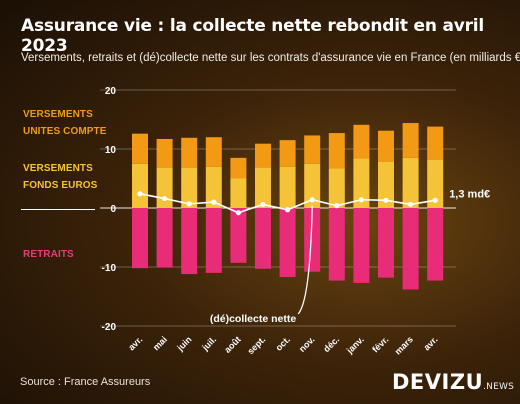 This screenshot has width=520, height=404. Describe the element at coordinates (111, 91) in the screenshot. I see `y-tick-label: 20` at that location.